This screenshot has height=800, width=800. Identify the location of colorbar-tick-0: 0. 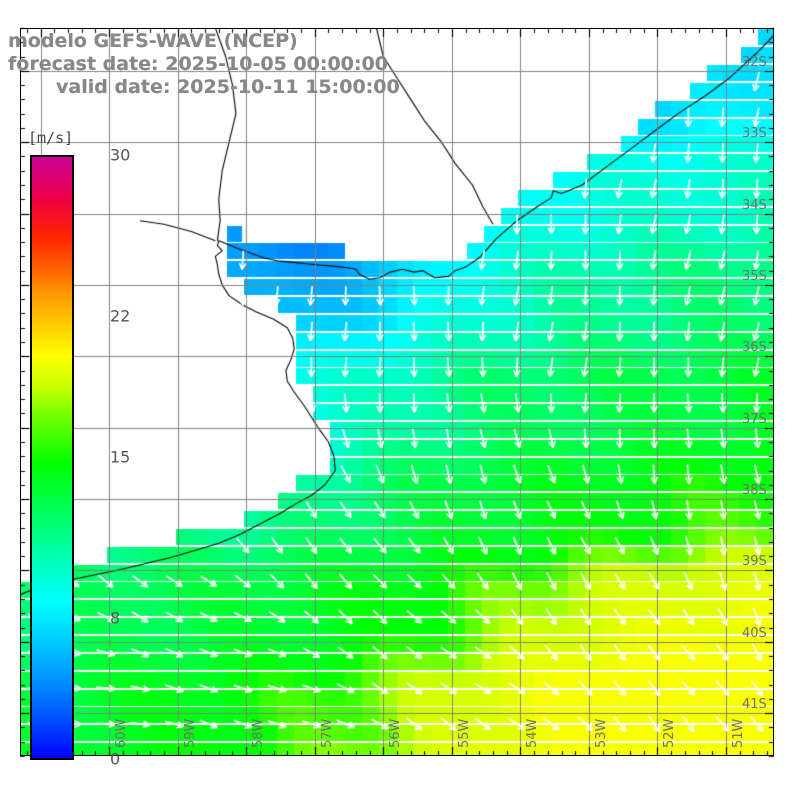
(115, 759).